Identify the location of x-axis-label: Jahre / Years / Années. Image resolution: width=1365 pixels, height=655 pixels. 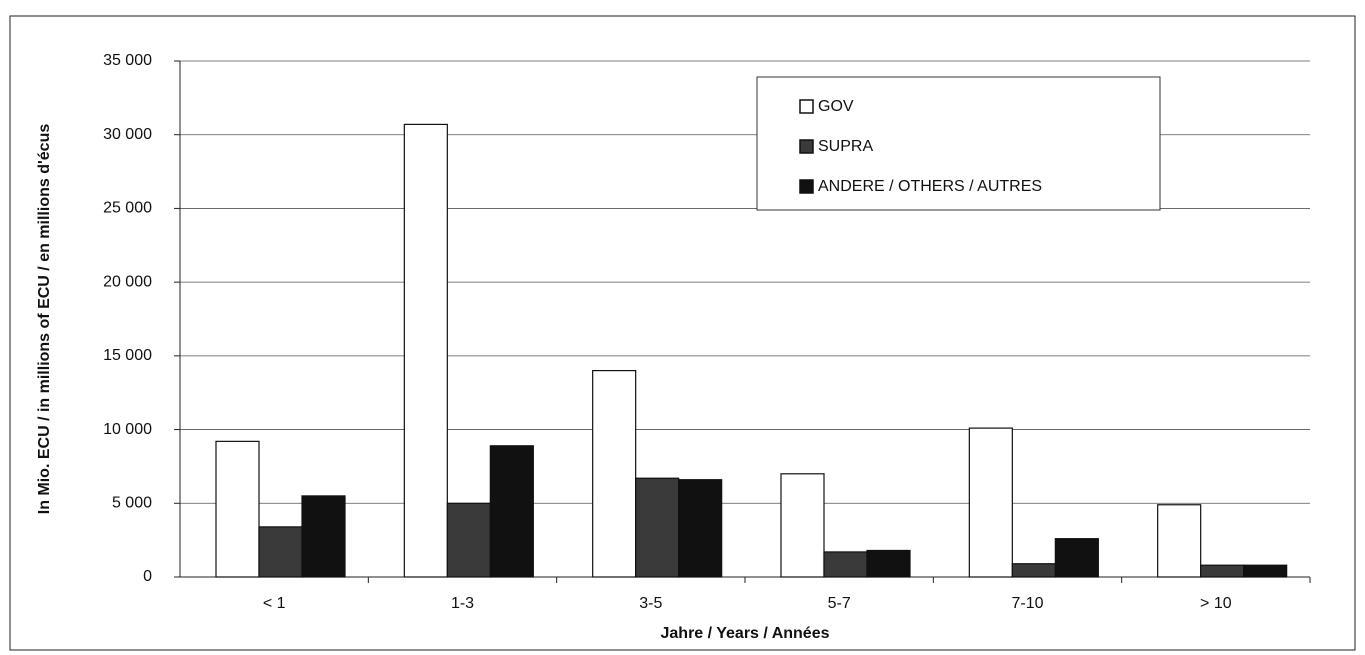
(745, 633).